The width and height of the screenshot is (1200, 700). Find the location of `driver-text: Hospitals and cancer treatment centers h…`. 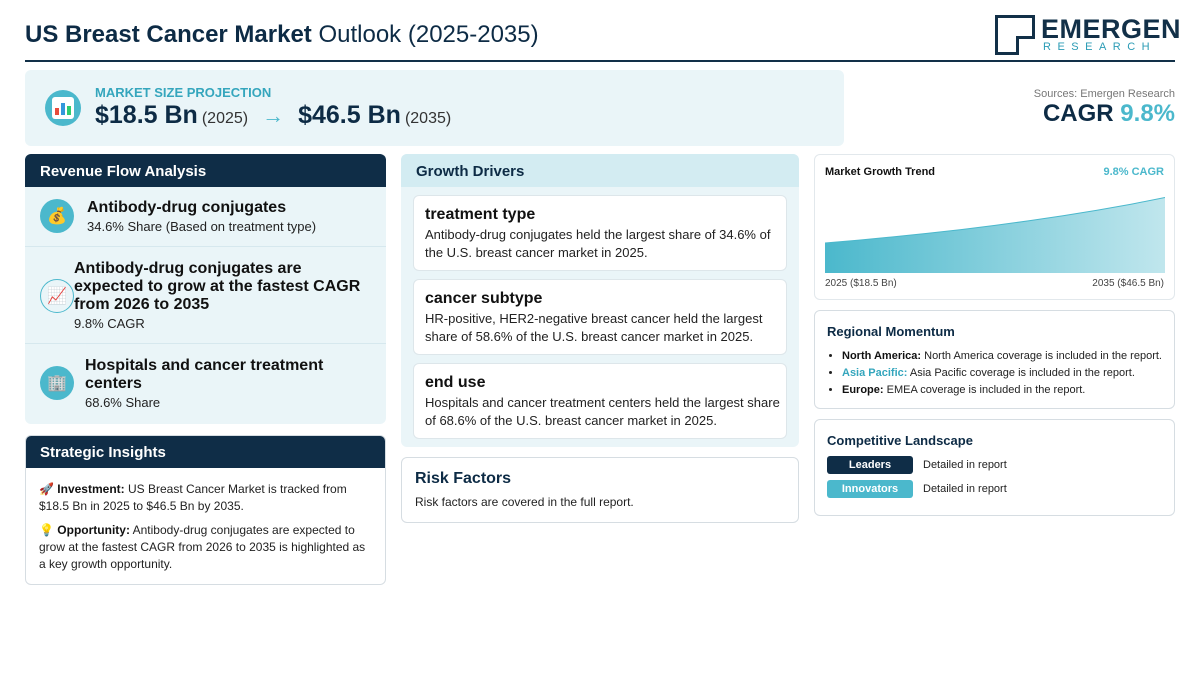

driver-text: Hospitals and cancer treatment centers h… is located at coordinates (602, 411).